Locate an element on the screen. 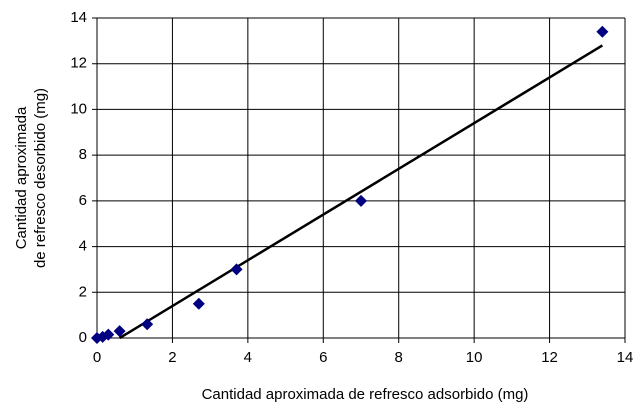 The image size is (634, 406). y-tick-label: 10 is located at coordinates (78, 108).